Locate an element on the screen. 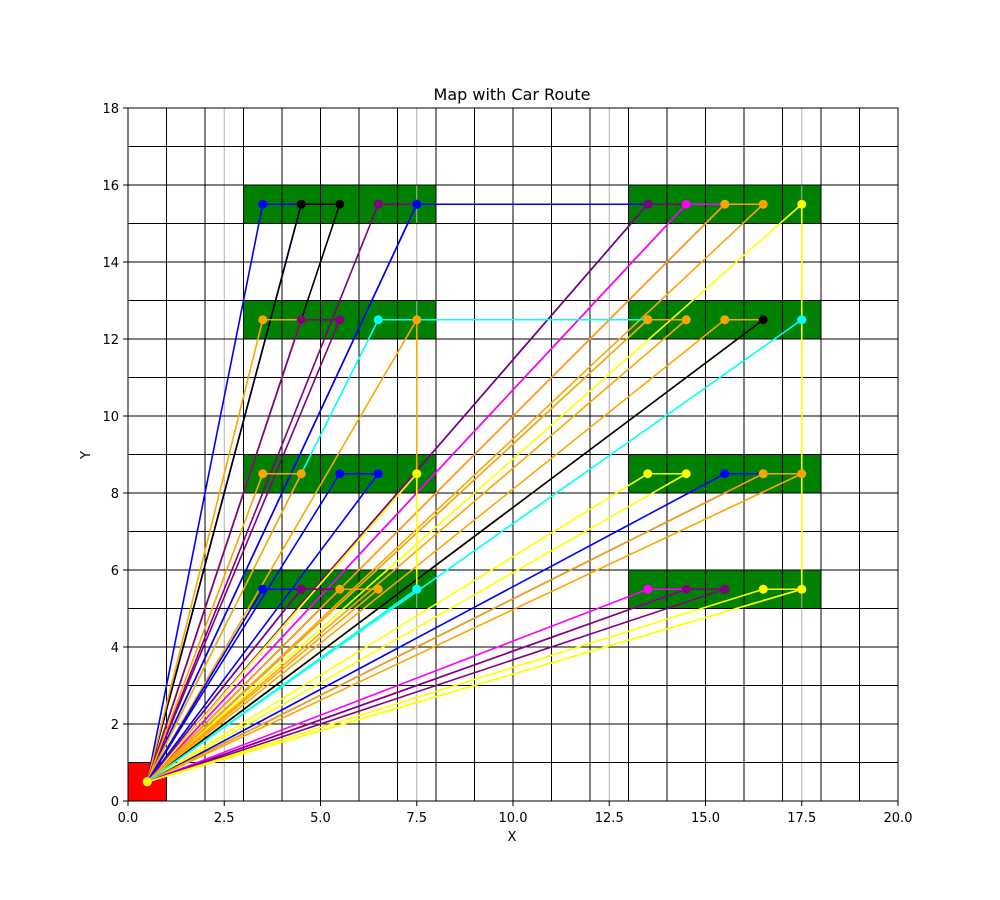  y-tick-label: 10 is located at coordinates (110, 417).